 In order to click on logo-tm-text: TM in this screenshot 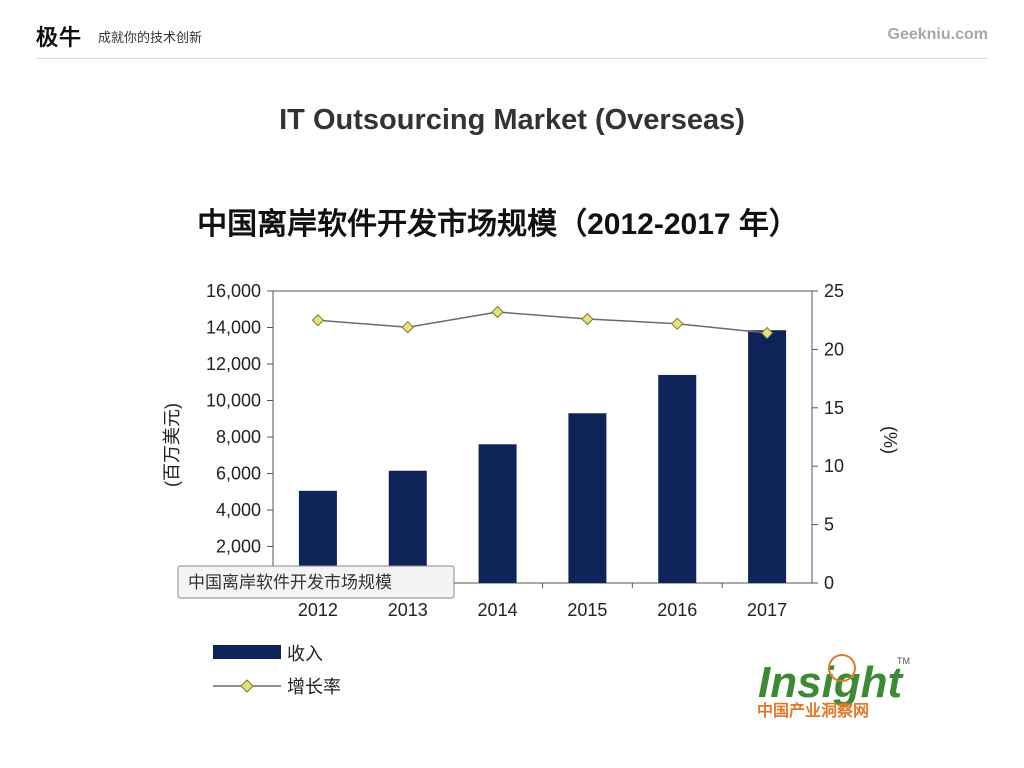, I will do `click(903, 661)`.